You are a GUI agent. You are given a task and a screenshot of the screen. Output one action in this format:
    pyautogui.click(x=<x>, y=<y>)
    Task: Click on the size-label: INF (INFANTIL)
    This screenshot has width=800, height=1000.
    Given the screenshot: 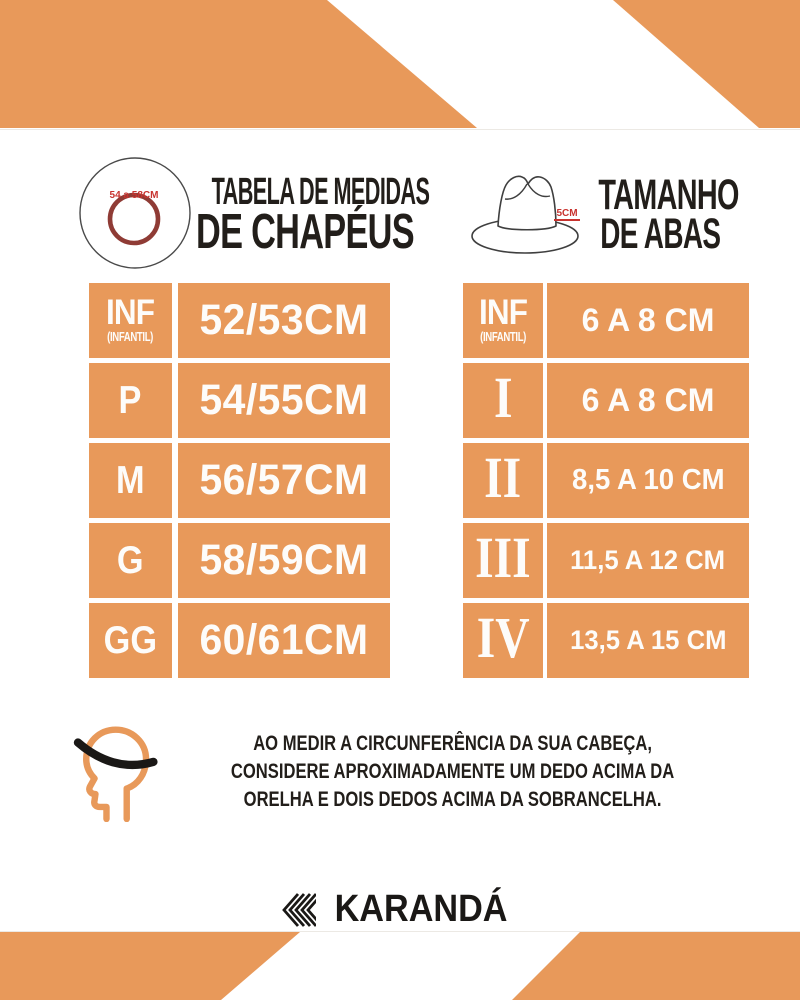 What is the action you would take?
    pyautogui.click(x=130, y=318)
    